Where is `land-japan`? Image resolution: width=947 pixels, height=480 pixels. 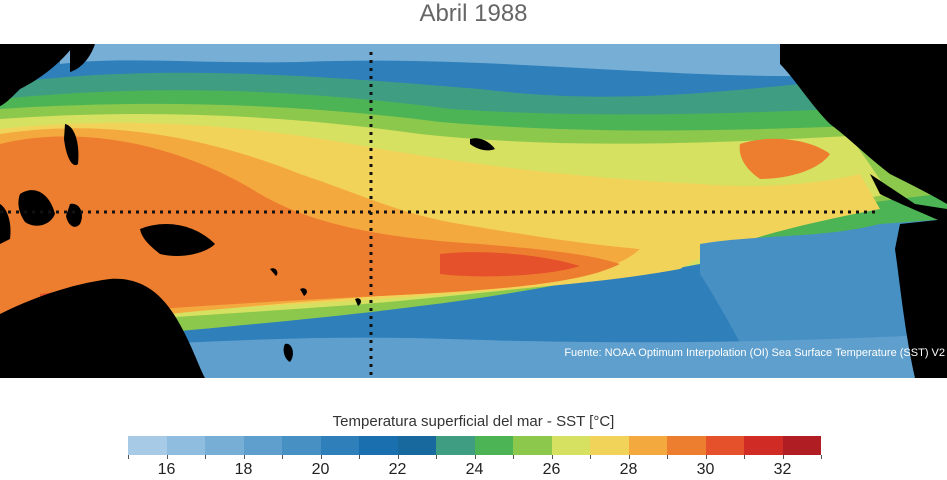
land-japan is located at coordinates (82, 58).